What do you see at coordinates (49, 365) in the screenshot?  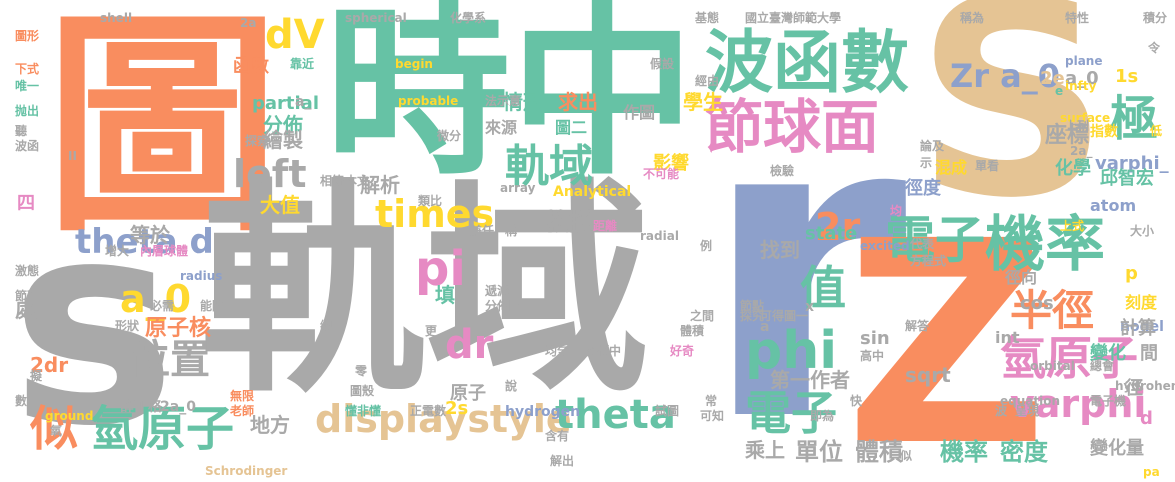 I see `cloud-word: 2dr` at bounding box center [49, 365].